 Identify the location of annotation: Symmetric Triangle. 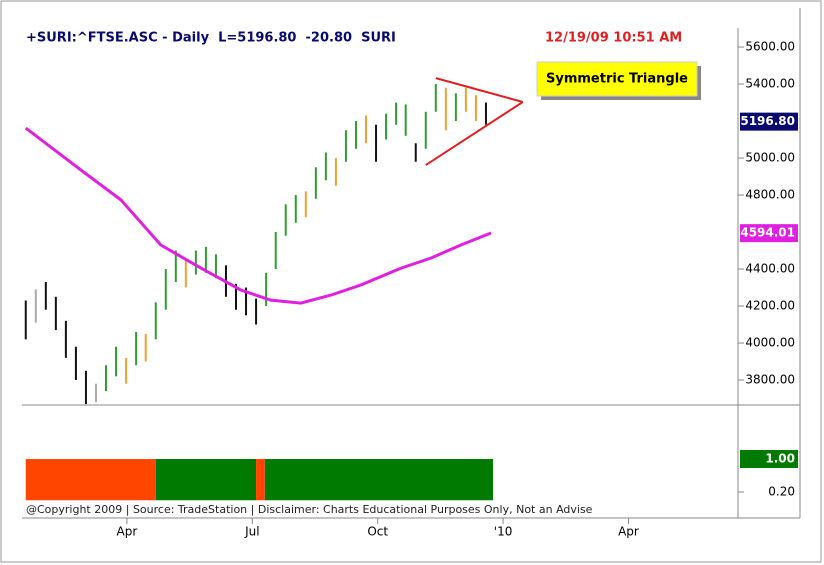
(617, 79).